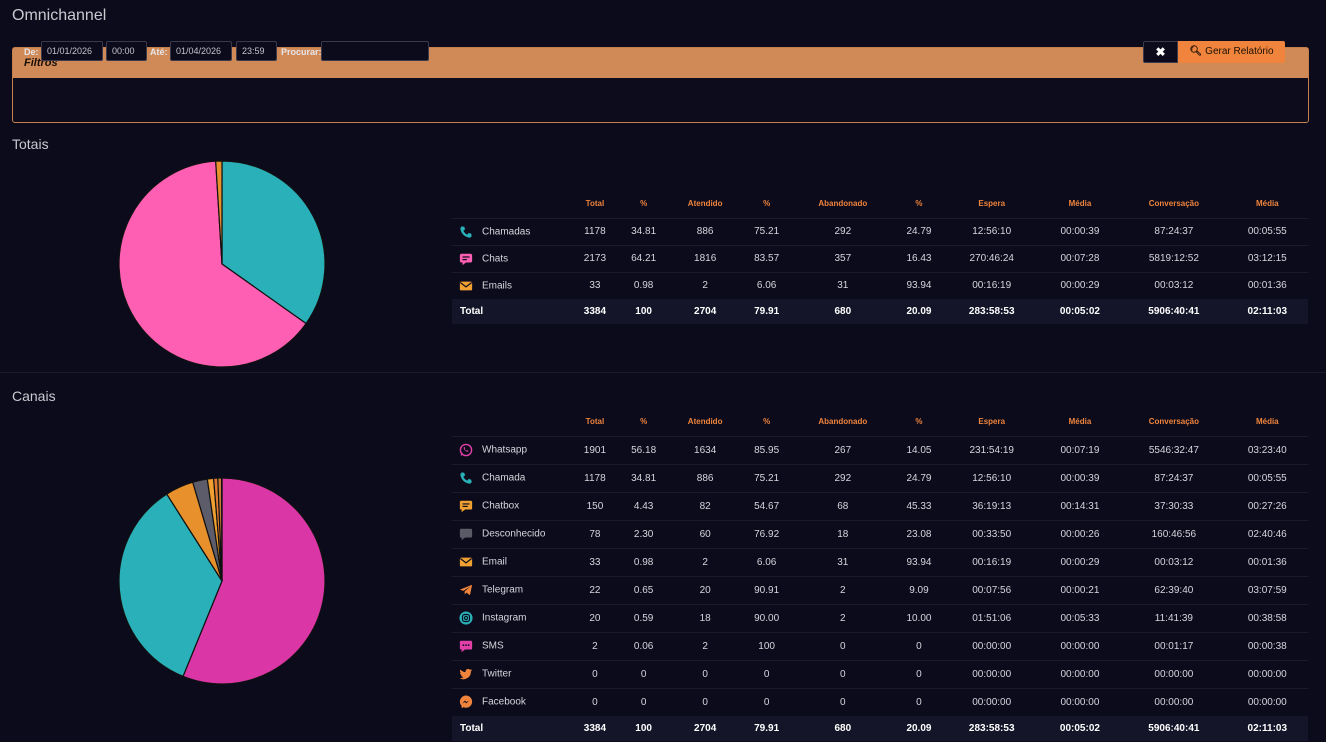 This screenshot has width=1326, height=742. I want to click on row-label: Chamadas, so click(506, 232).